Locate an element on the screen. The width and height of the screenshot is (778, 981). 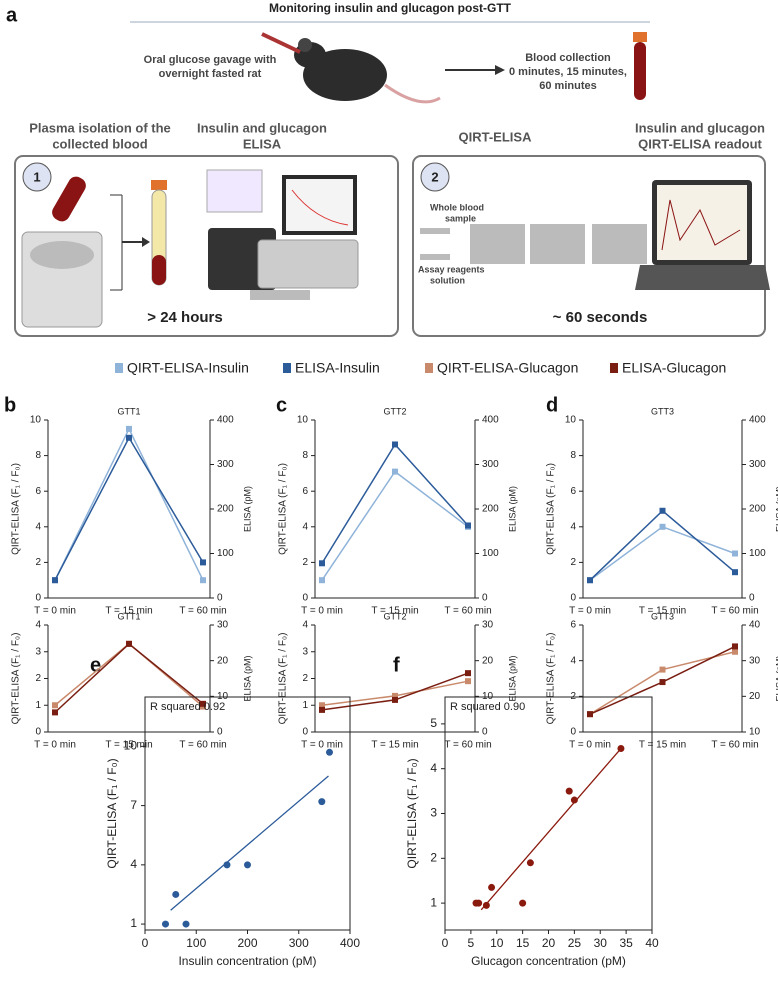
y2-tick-label: 100 is located at coordinates (490, 553).